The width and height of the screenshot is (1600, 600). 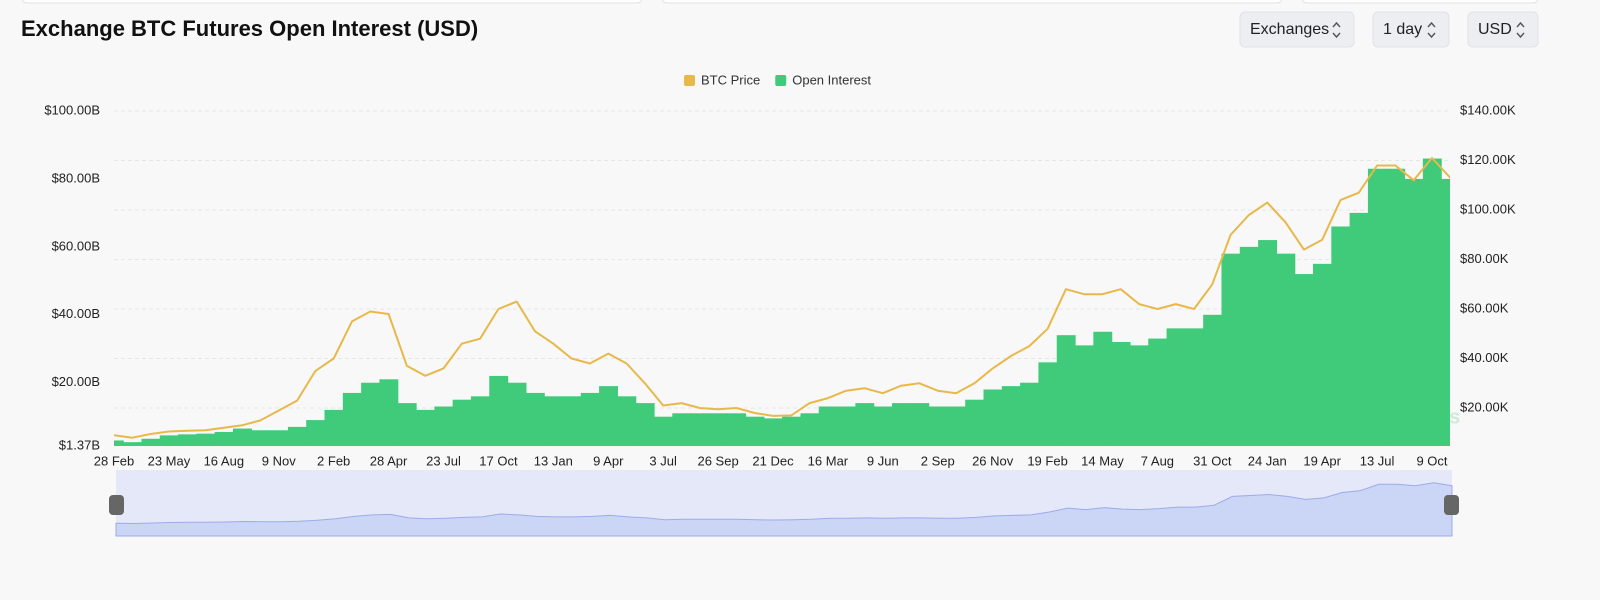 What do you see at coordinates (114, 460) in the screenshot?
I see `x-tick-label: 28 Feb` at bounding box center [114, 460].